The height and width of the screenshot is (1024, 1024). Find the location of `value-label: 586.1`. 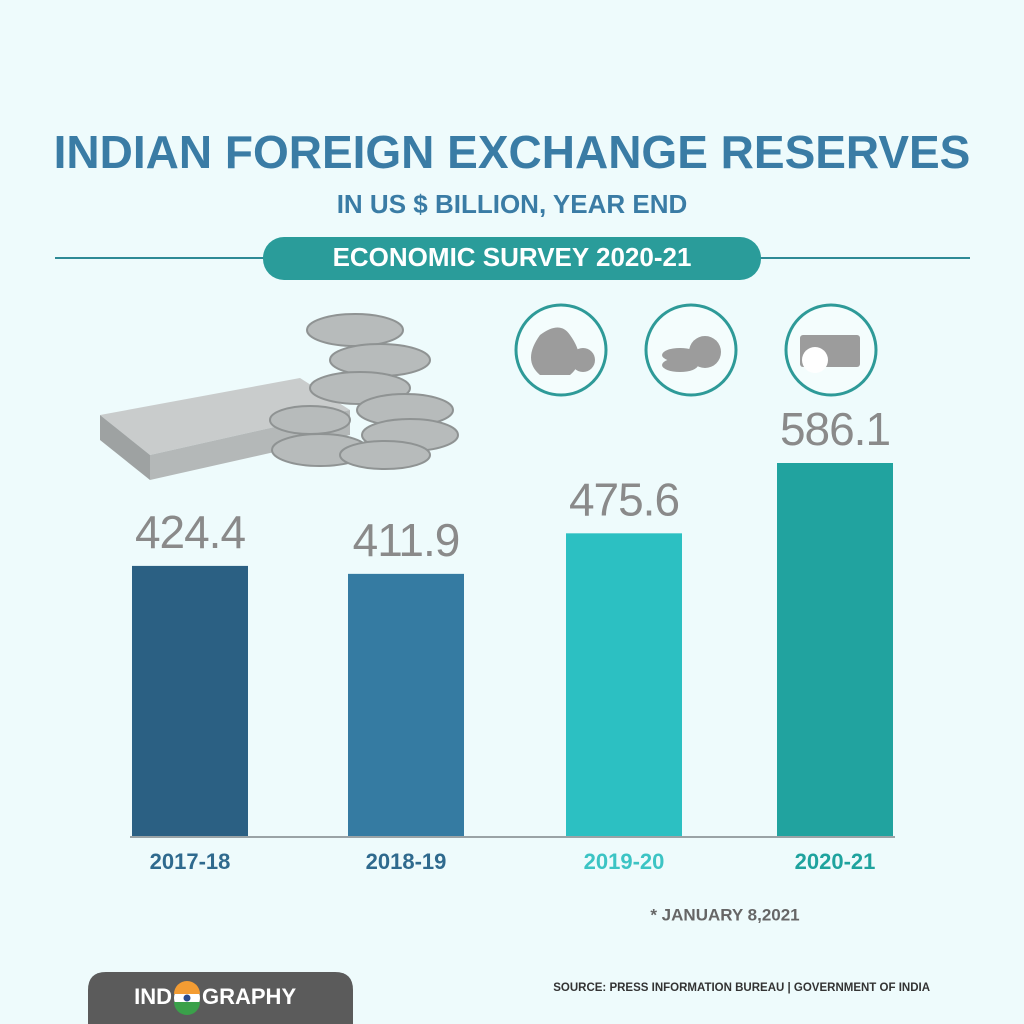

value-label: 586.1 is located at coordinates (835, 429).